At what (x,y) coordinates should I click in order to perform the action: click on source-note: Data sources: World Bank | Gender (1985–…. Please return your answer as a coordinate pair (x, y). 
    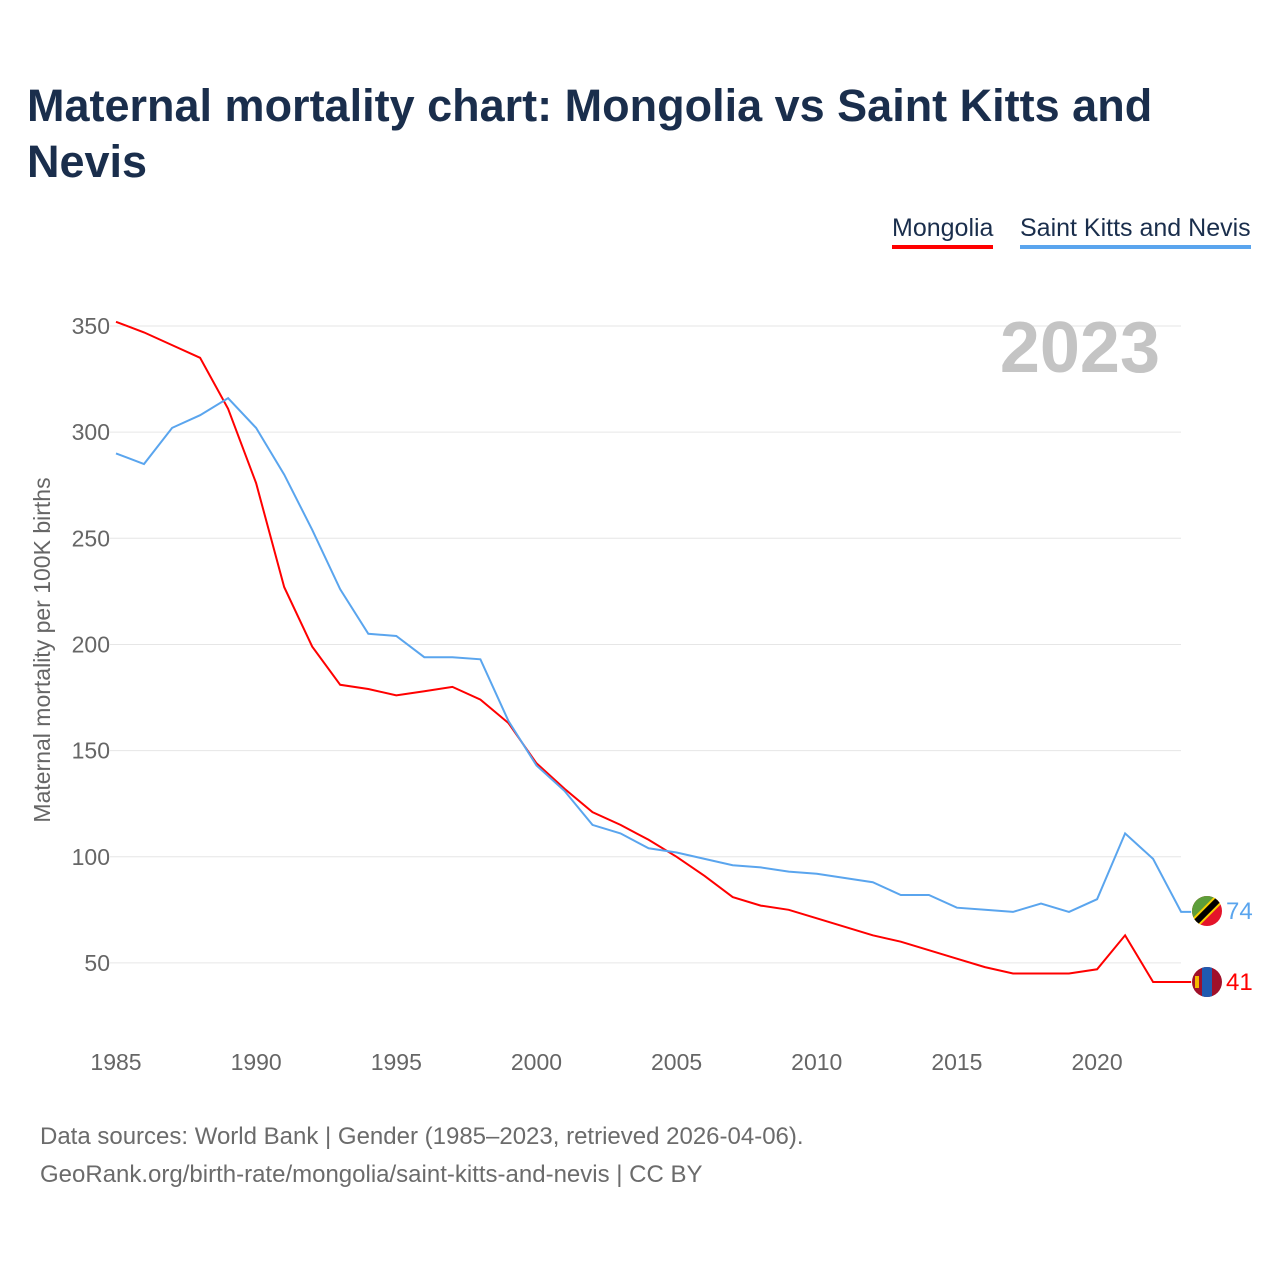
    Looking at the image, I should click on (422, 1136).